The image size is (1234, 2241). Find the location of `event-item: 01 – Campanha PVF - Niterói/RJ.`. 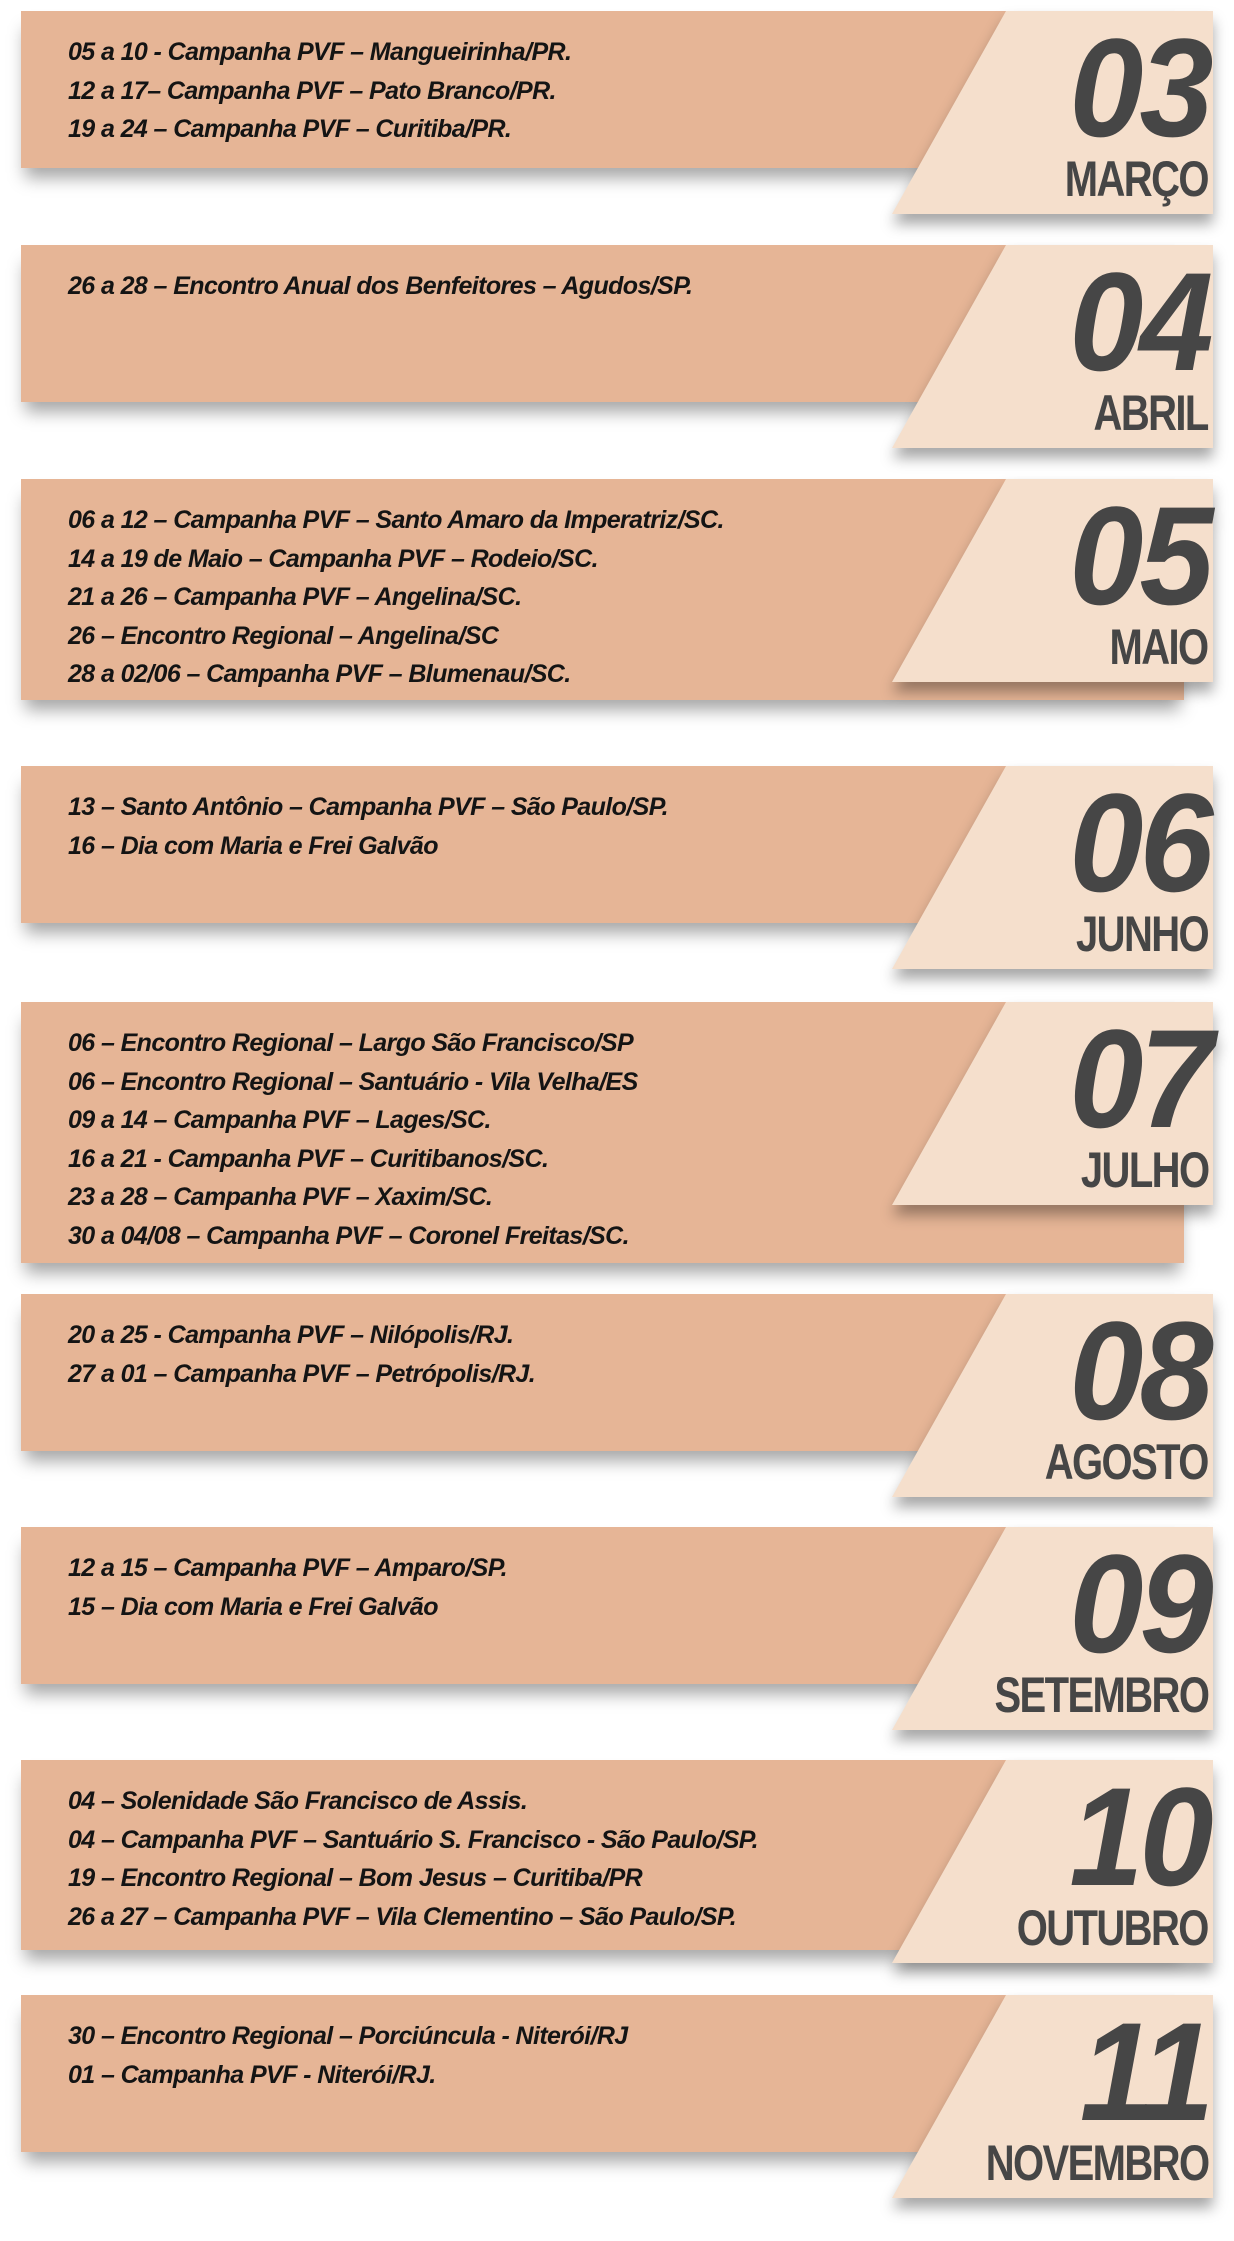

event-item: 01 – Campanha PVF - Niterói/RJ. is located at coordinates (252, 2074).